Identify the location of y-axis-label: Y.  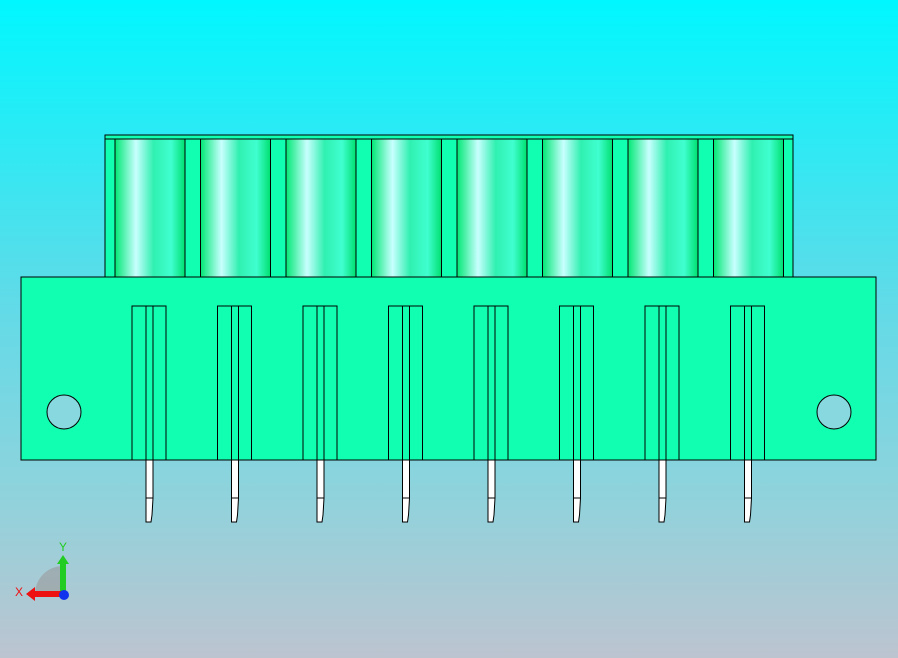
(63, 547).